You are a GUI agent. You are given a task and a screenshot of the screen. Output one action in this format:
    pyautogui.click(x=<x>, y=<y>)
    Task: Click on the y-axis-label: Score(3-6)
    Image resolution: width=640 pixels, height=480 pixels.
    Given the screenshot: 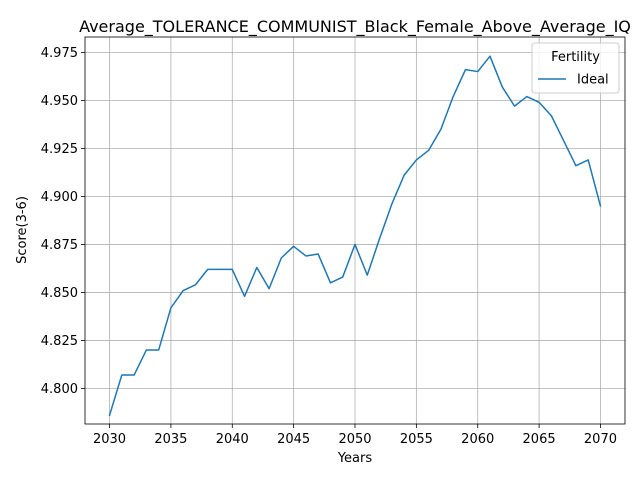 What is the action you would take?
    pyautogui.click(x=22, y=230)
    